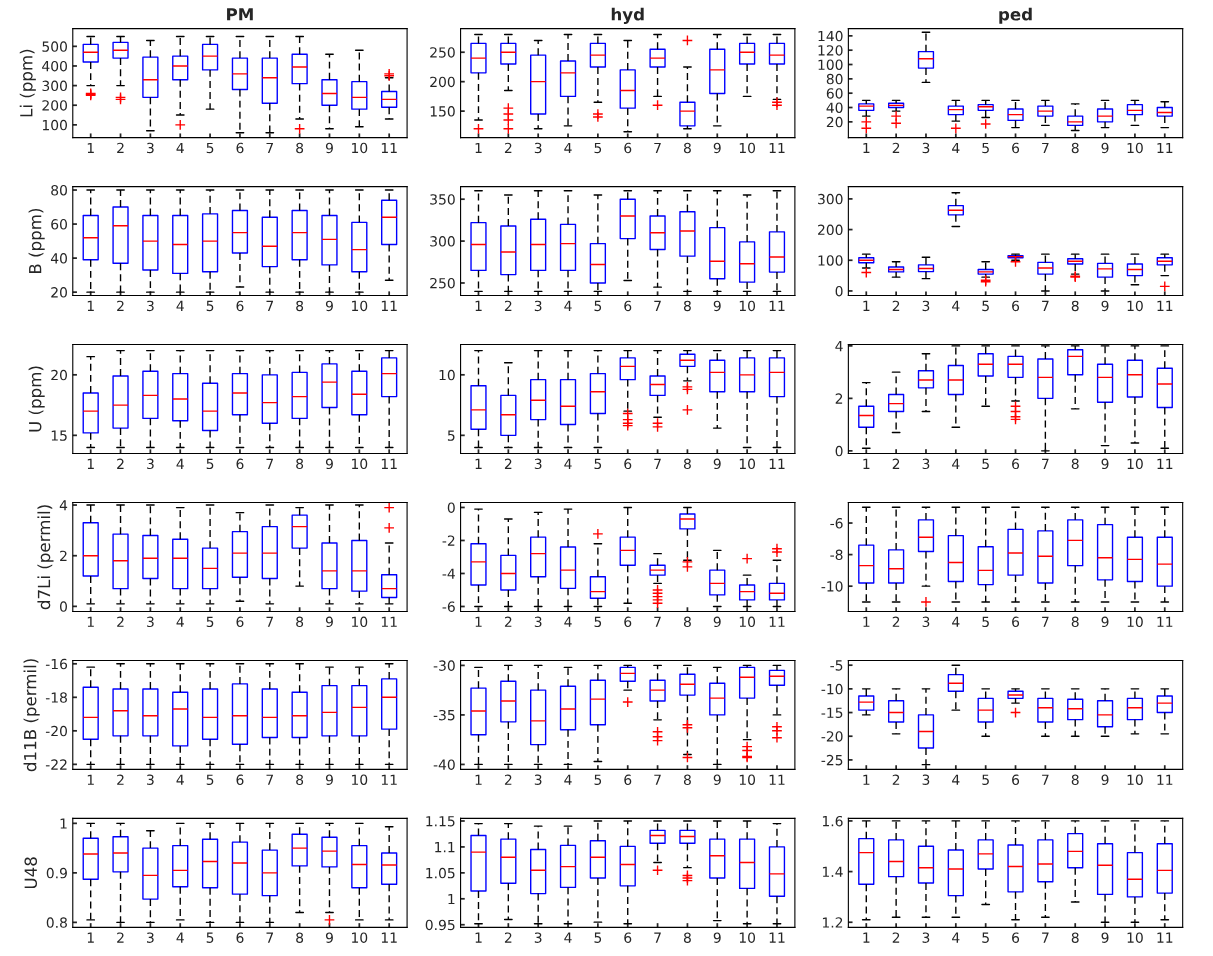 This screenshot has width=1213, height=956. Describe the element at coordinates (442, 111) in the screenshot. I see `y-tick-label: 150` at that location.